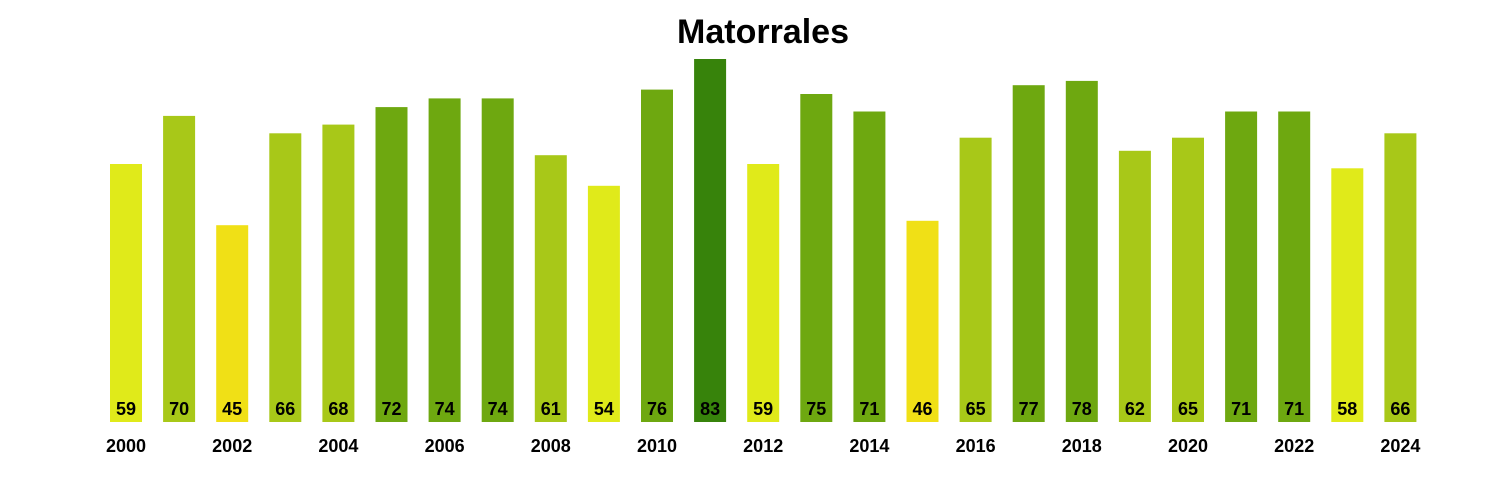 This screenshot has width=1500, height=500. Describe the element at coordinates (126, 446) in the screenshot. I see `x-tick-label-2000: 2000` at that location.